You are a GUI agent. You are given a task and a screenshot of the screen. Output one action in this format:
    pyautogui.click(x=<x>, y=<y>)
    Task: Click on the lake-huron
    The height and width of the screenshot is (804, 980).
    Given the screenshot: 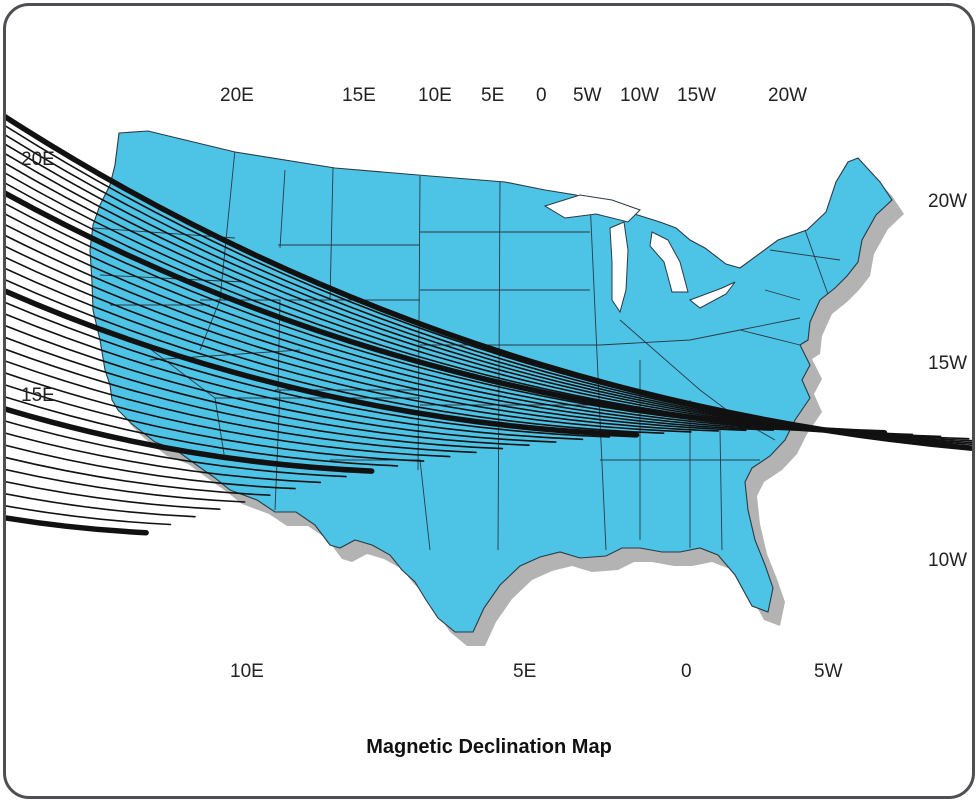 What is the action you would take?
    pyautogui.click(x=669, y=262)
    